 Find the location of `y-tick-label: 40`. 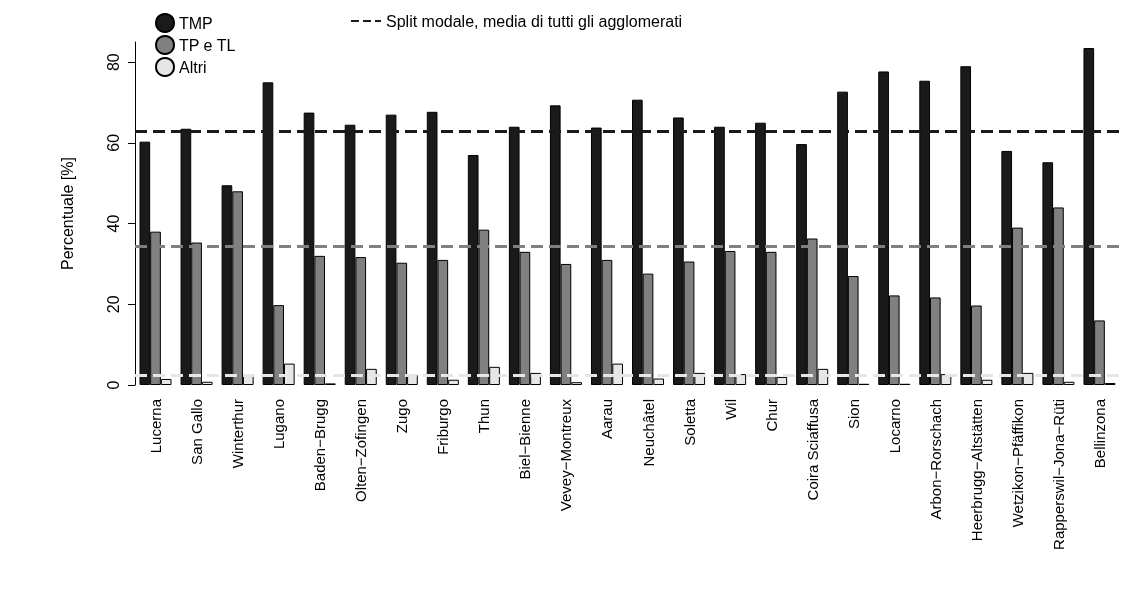

y-tick-label: 40 is located at coordinates (113, 223).